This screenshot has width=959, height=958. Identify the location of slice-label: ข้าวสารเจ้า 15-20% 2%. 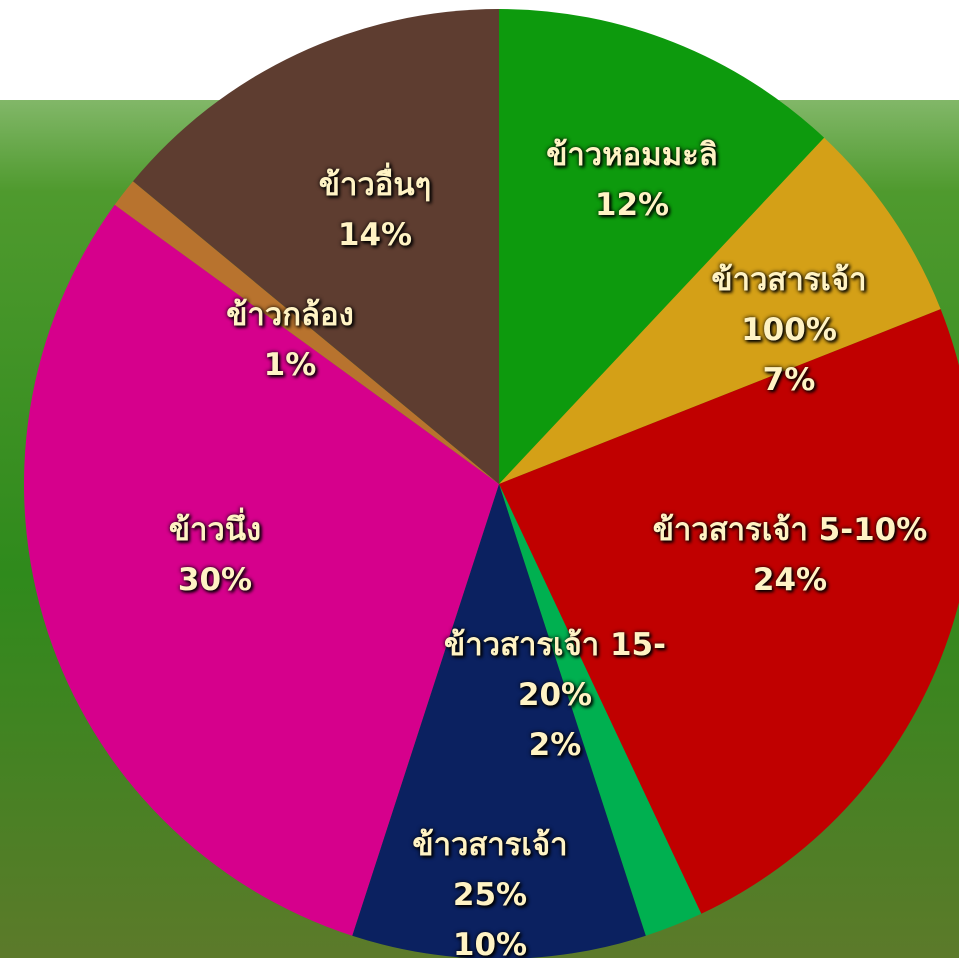
(555, 695).